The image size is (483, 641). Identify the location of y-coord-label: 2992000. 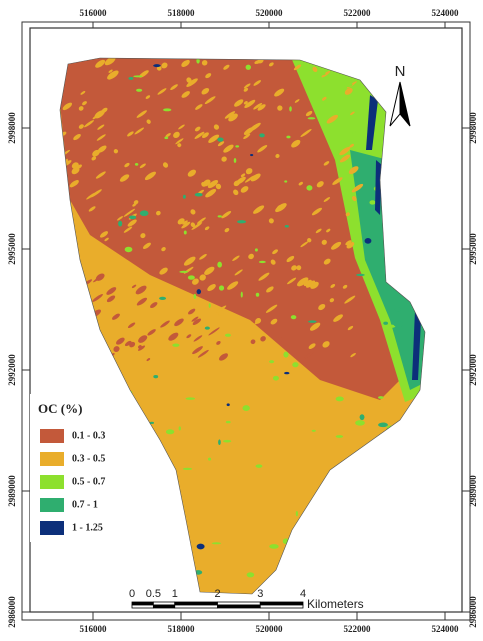
(473, 370).